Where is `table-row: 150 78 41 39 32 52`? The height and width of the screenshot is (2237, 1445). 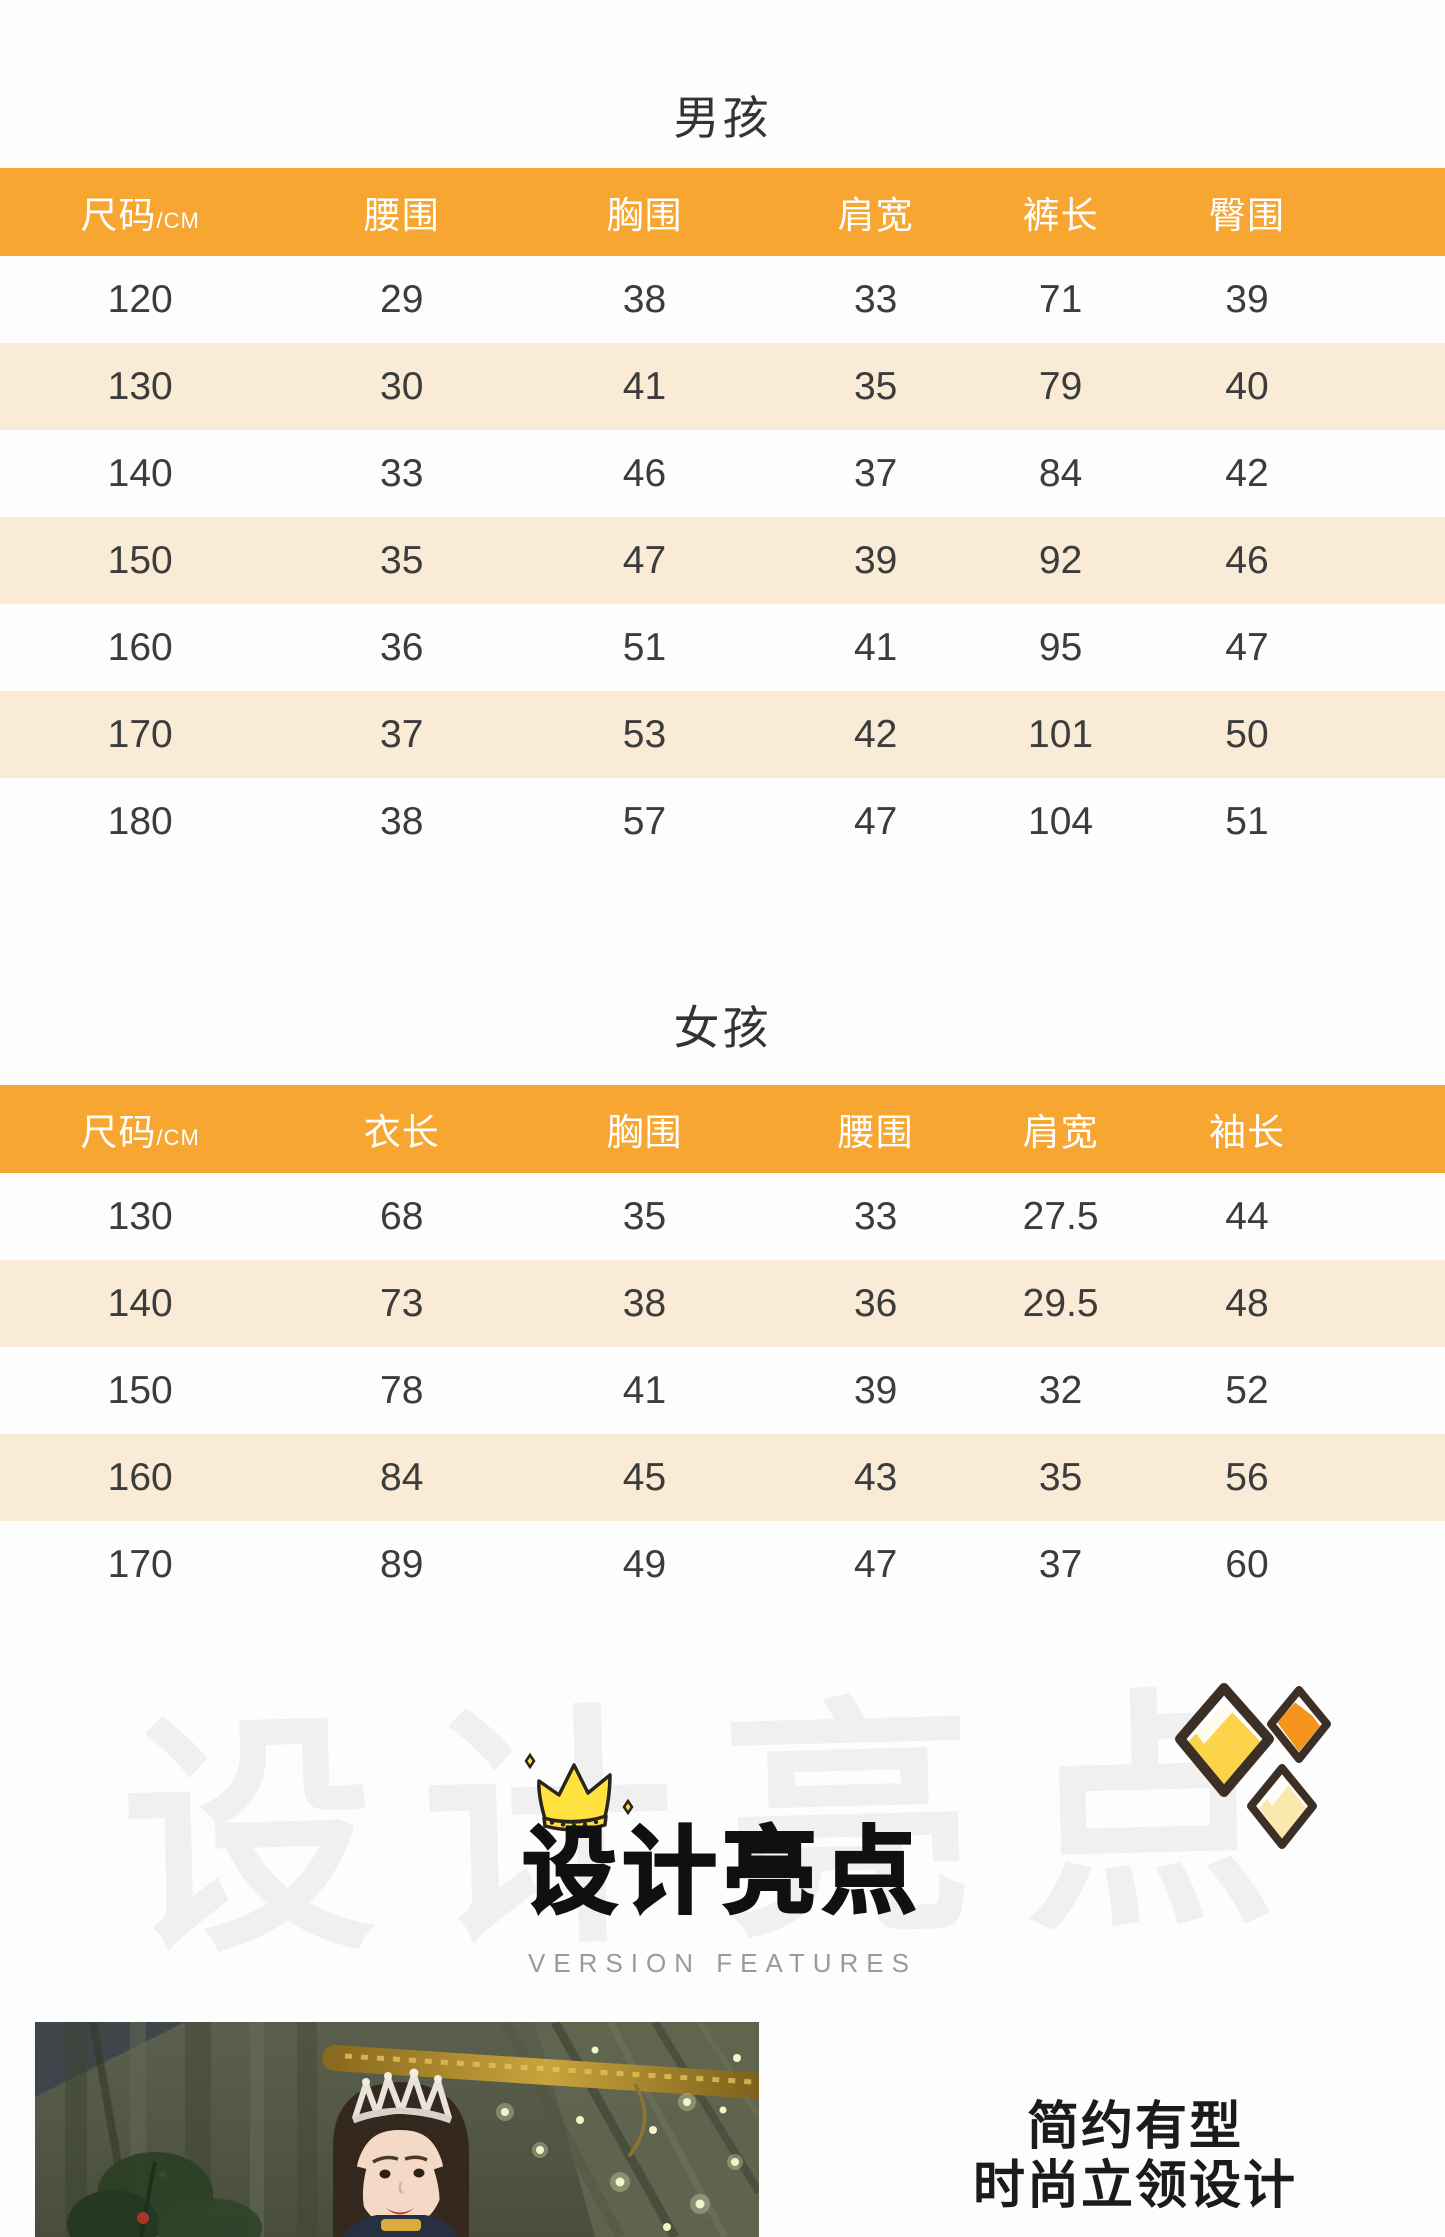
table-row: 150 78 41 39 32 52 is located at coordinates (722, 1390).